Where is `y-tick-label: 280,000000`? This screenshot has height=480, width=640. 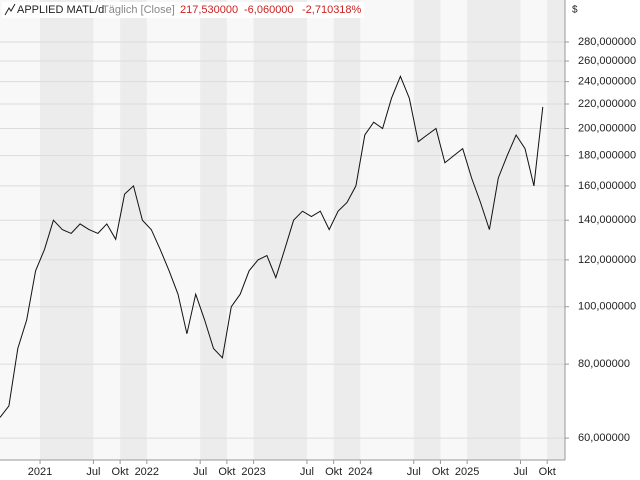 y-tick-label: 280,000000 is located at coordinates (607, 42).